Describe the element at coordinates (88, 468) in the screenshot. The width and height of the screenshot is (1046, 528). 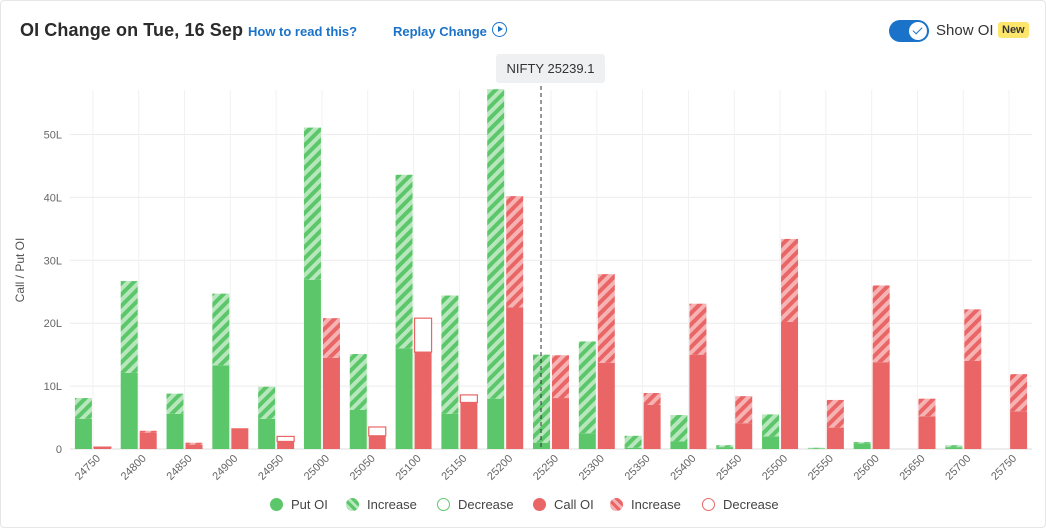
I see `x-tick-label: 24750` at that location.